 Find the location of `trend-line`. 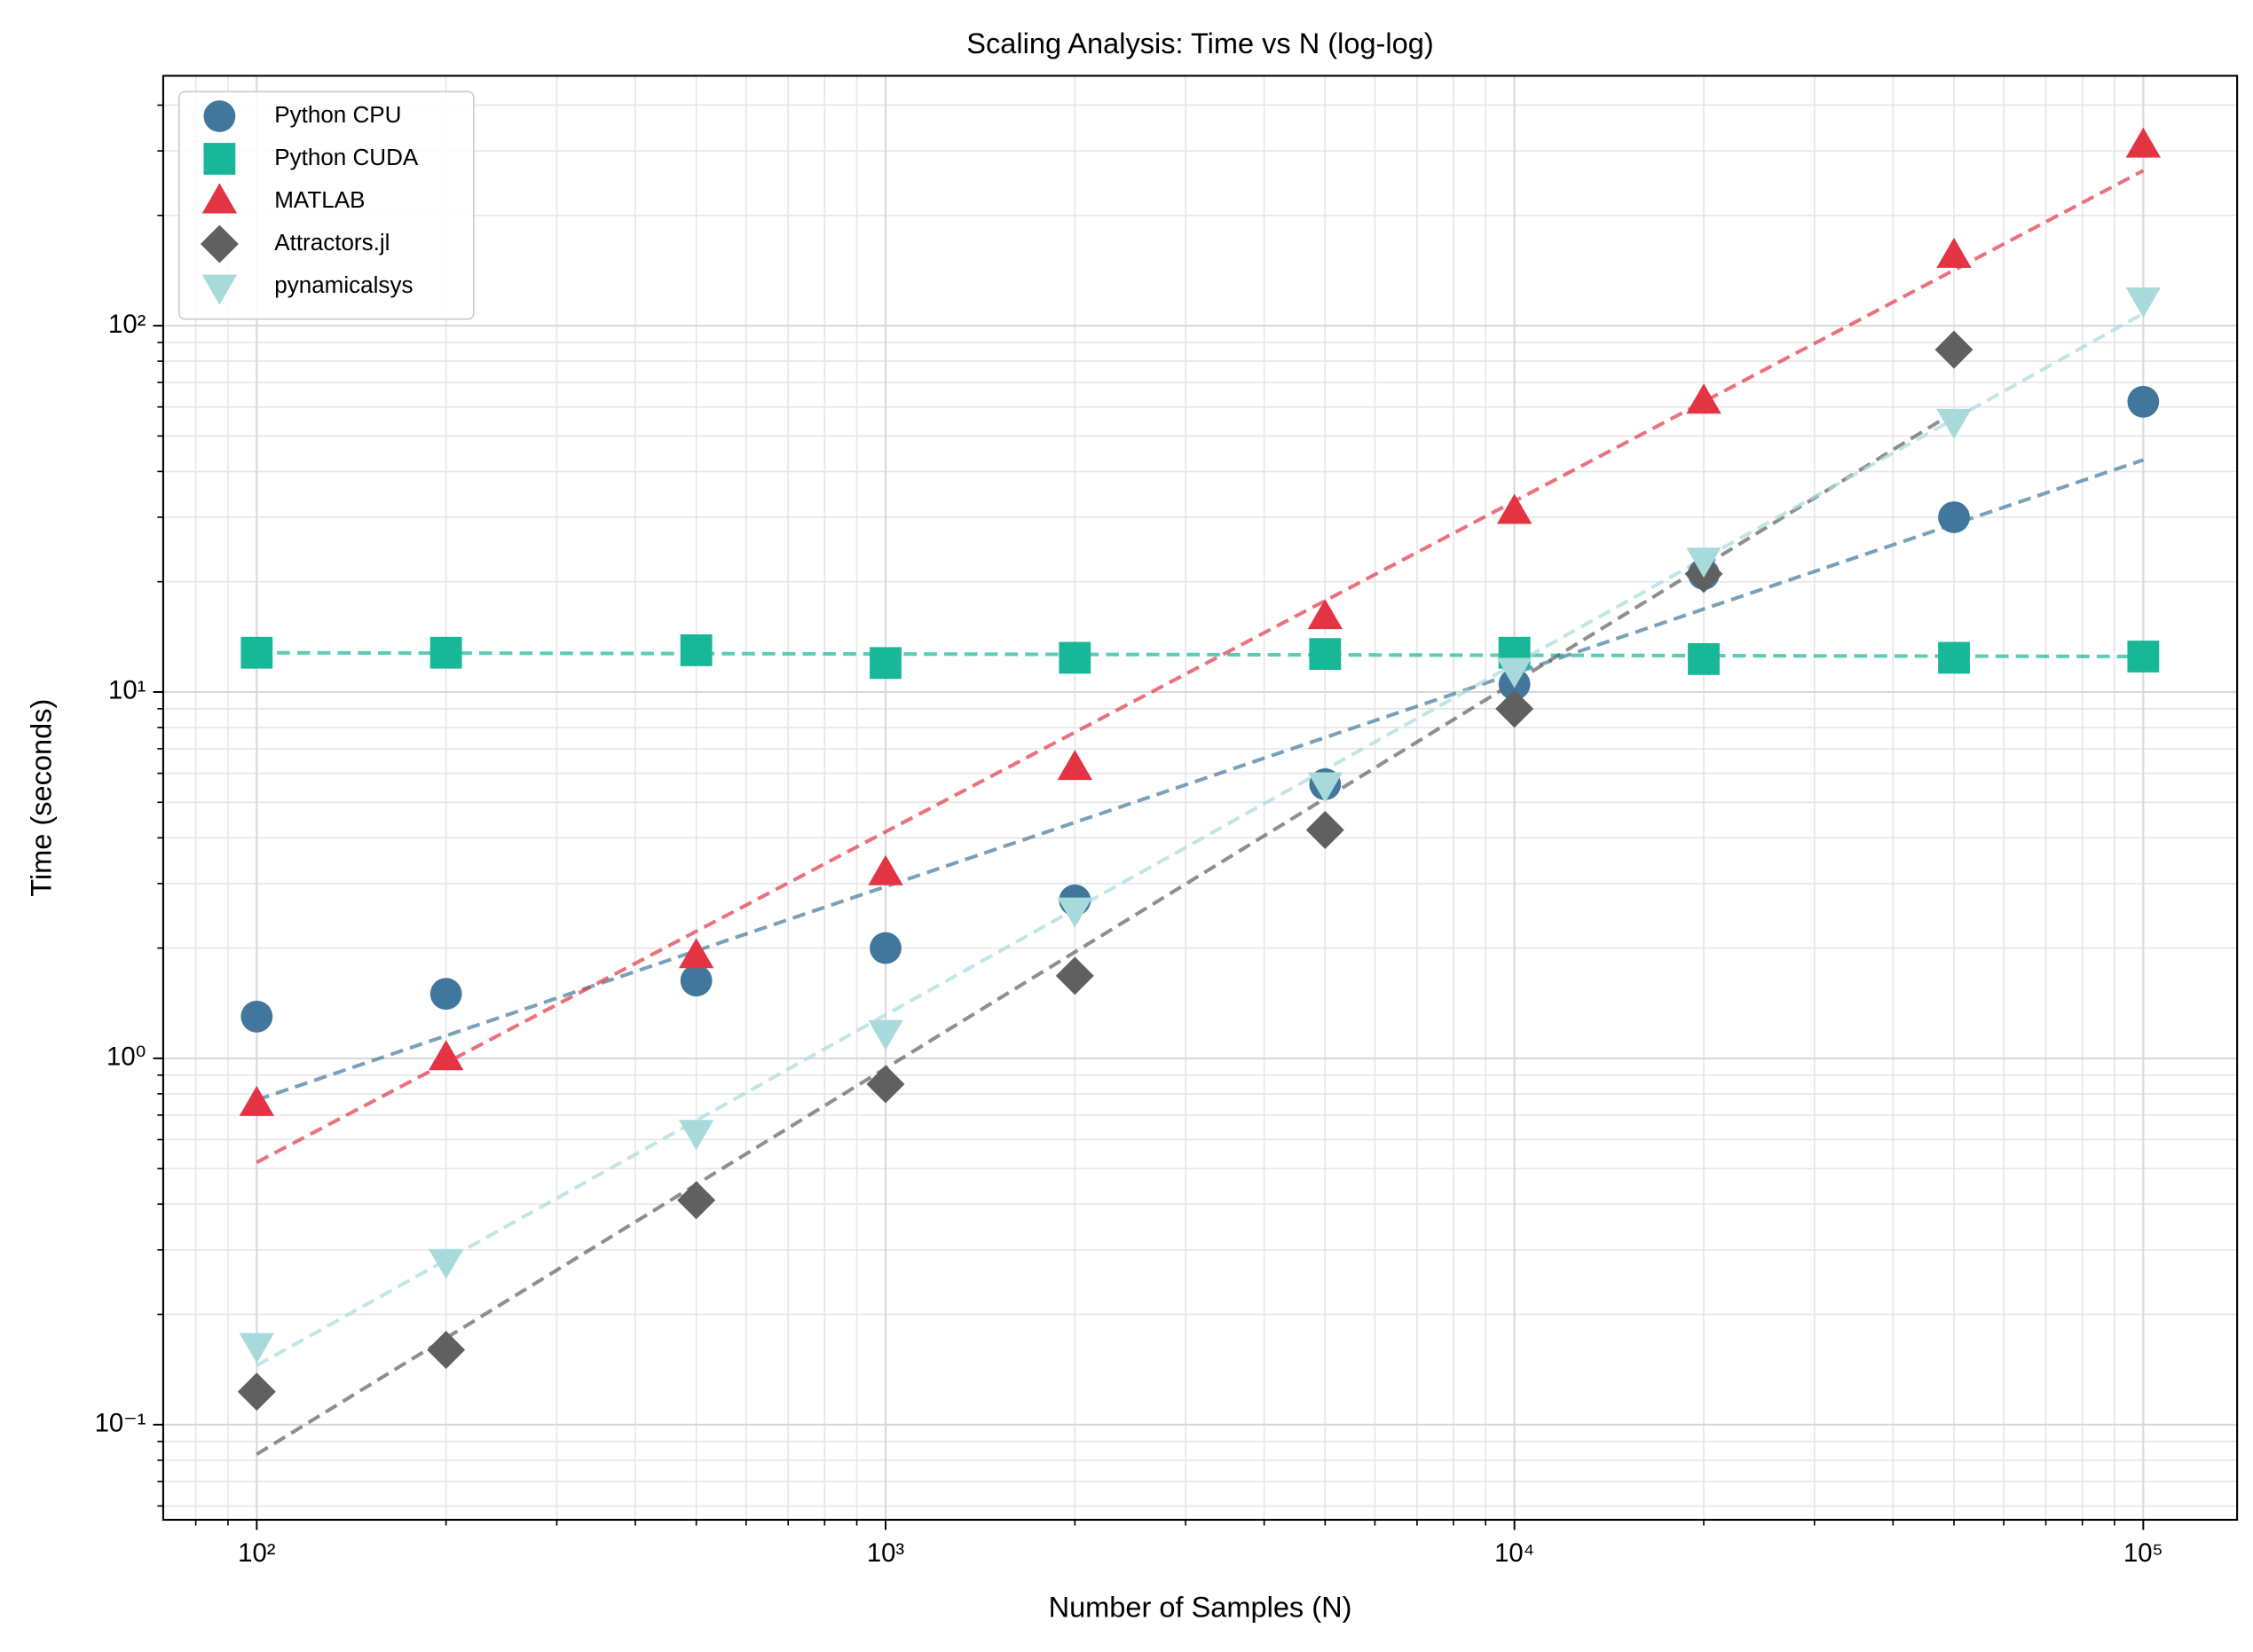

trend-line is located at coordinates (1200, 654).